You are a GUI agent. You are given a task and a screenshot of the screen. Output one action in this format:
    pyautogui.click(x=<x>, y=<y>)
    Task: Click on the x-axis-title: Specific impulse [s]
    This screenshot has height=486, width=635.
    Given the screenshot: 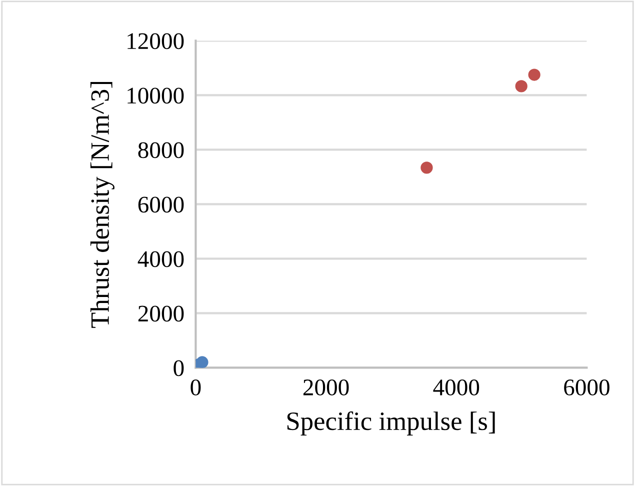 What is the action you would take?
    pyautogui.click(x=391, y=423)
    